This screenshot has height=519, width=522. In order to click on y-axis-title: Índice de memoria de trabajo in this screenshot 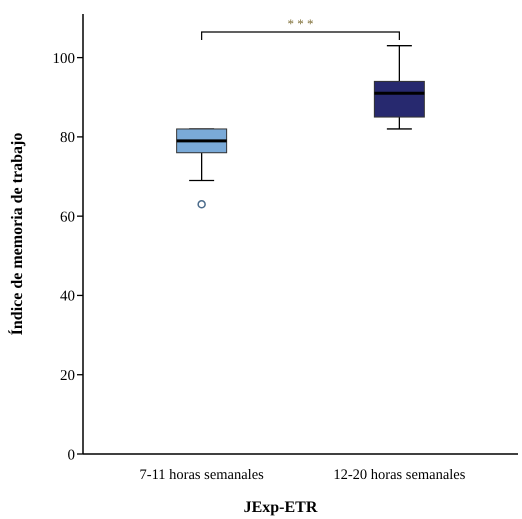, I will do `click(17, 234)`.